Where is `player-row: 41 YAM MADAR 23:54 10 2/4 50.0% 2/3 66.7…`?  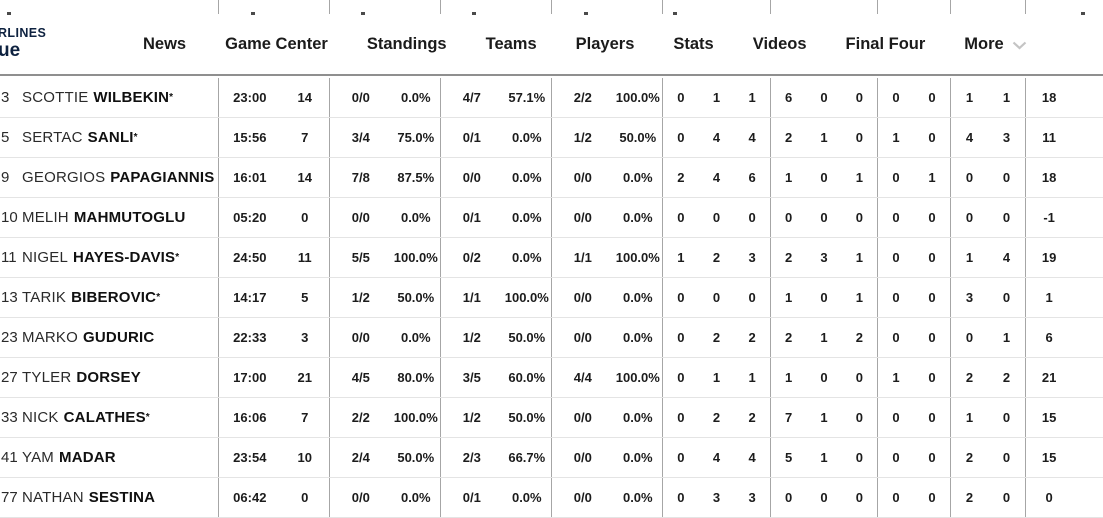 player-row: 41 YAM MADAR 23:54 10 2/4 50.0% 2/3 66.7… is located at coordinates (551, 458).